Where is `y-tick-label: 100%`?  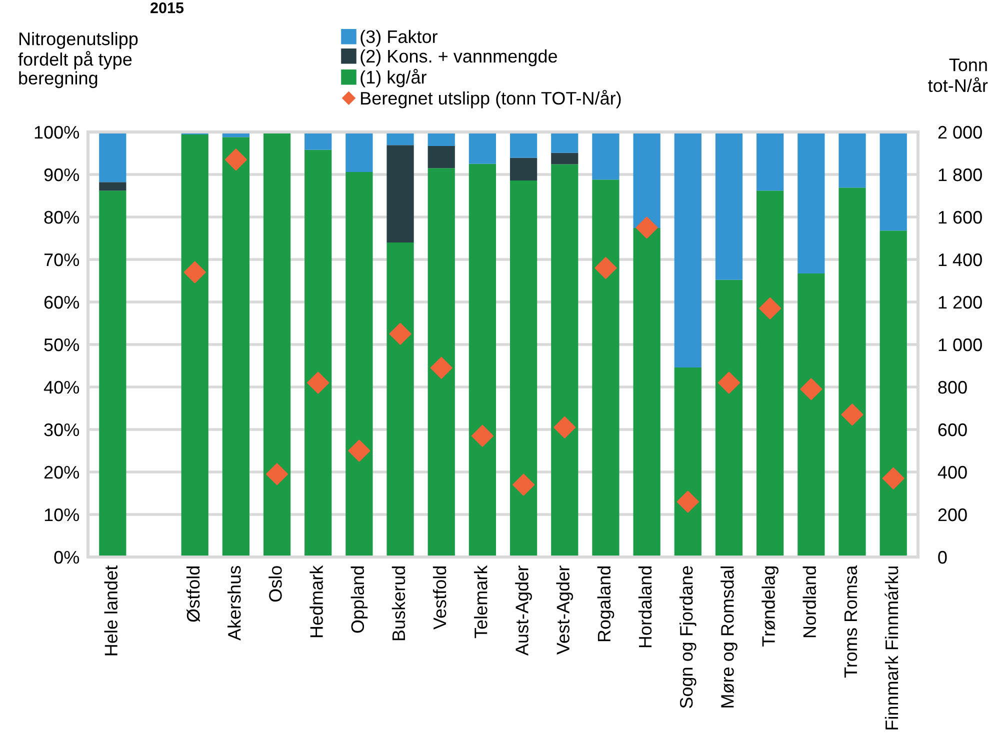 y-tick-label: 100% is located at coordinates (57, 132).